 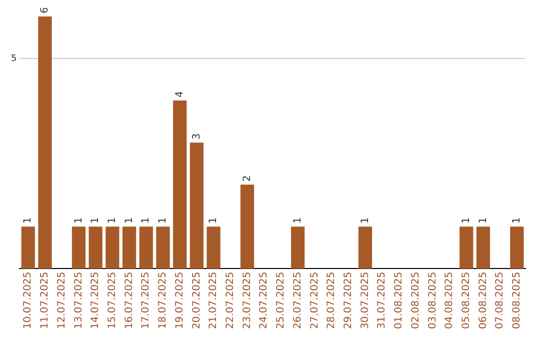 I want to click on x-tick-label: 03.08.2025, so click(x=432, y=301).